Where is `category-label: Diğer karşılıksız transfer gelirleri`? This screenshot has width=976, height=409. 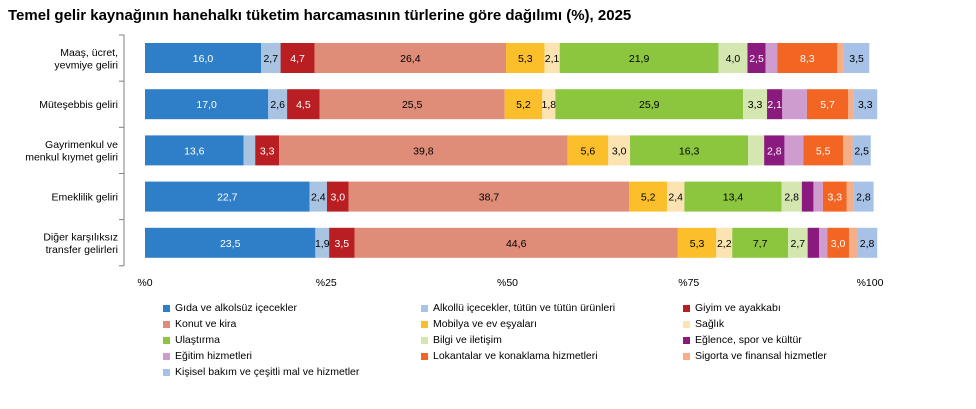 category-label: Diğer karşılıksız transfer gelirleri is located at coordinates (80, 244).